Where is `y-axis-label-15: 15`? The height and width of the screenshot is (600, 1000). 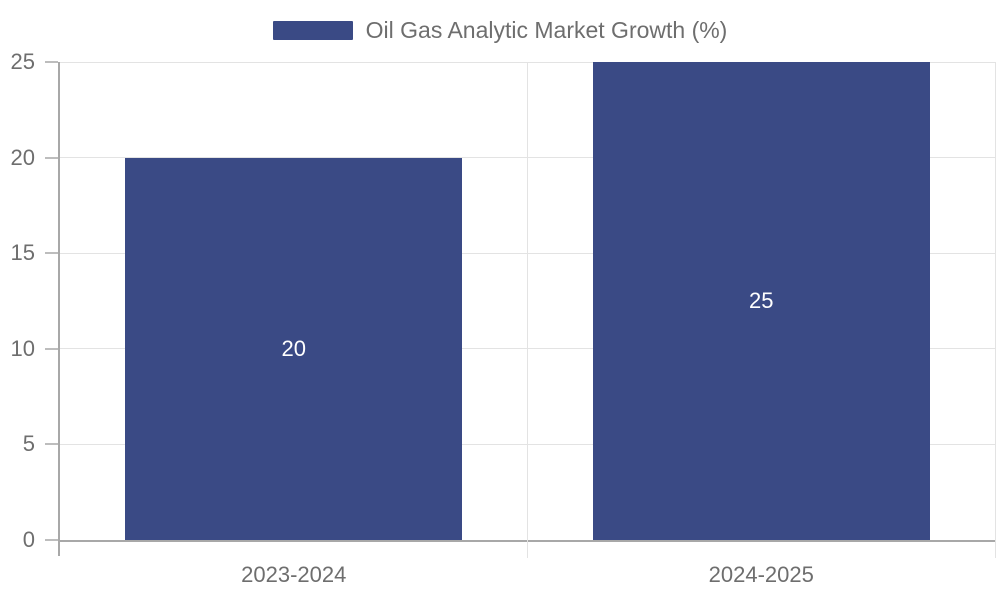
y-axis-label-15: 15 is located at coordinates (22, 253).